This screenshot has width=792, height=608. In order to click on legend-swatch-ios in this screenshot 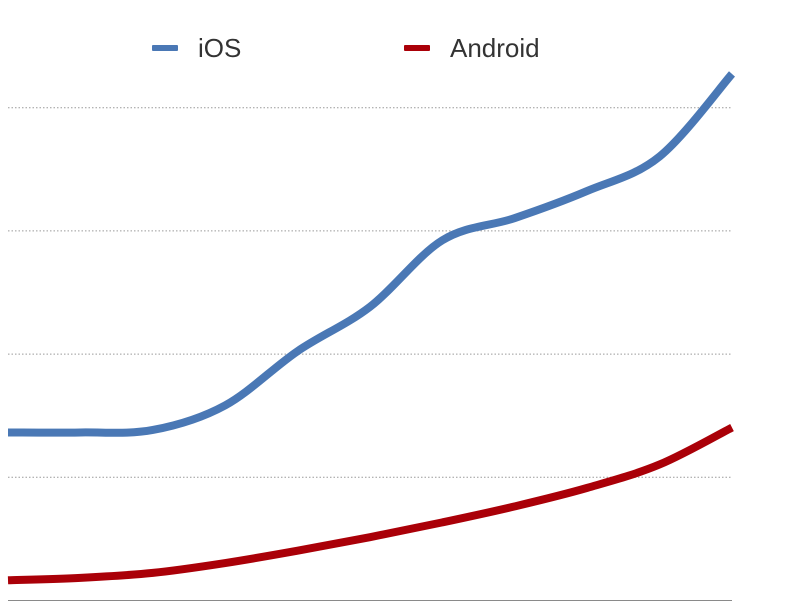, I will do `click(165, 48)`.